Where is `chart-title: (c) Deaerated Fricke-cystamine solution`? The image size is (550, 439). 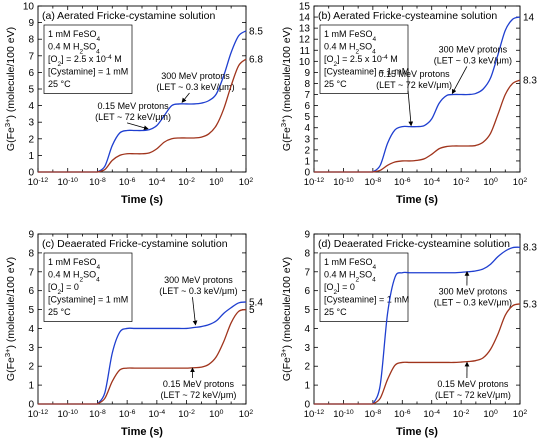 chart-title: (c) Deaerated Fricke-cystamine solution is located at coordinates (135, 244).